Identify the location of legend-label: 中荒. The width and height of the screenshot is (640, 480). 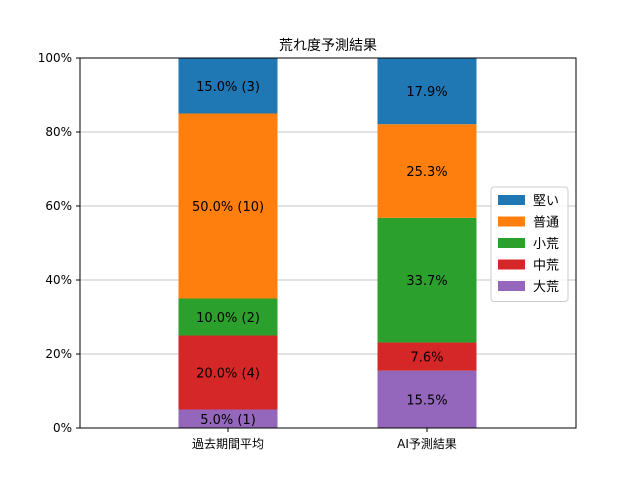
(546, 266).